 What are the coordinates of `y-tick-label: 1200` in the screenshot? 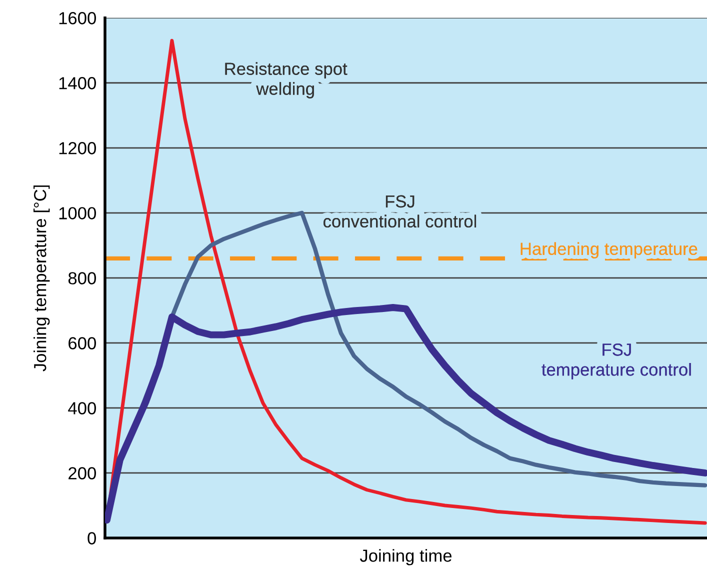 It's located at (77, 148).